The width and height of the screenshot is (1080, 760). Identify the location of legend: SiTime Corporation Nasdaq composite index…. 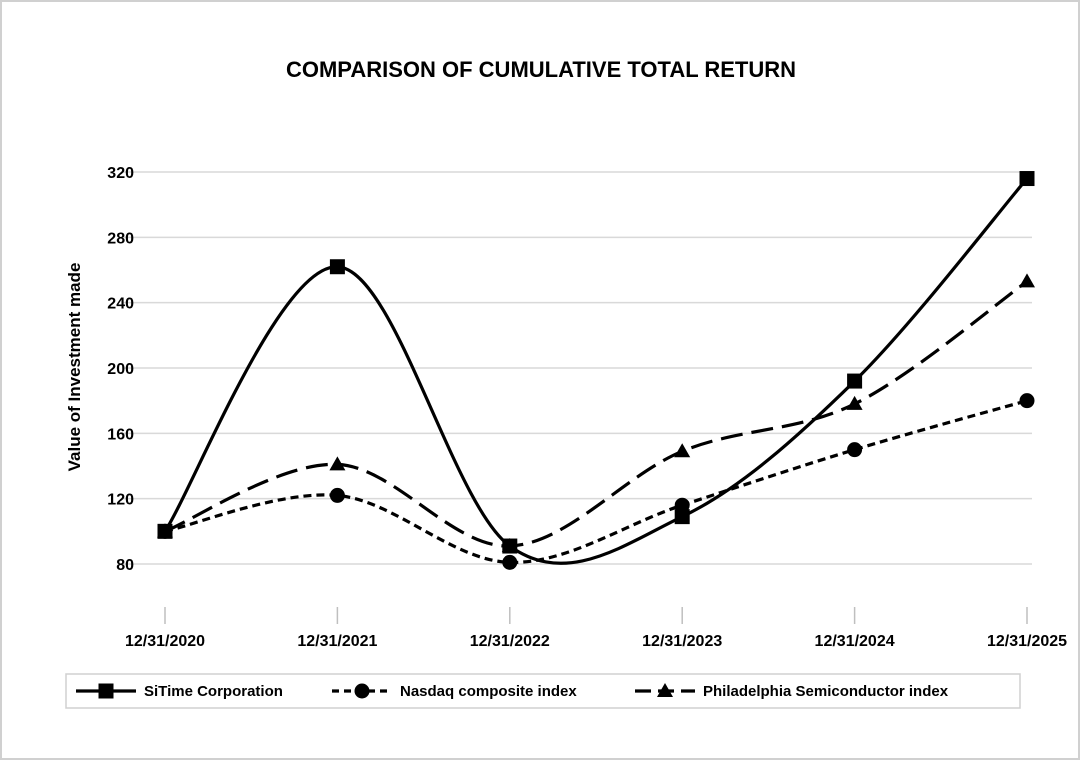
(543, 691).